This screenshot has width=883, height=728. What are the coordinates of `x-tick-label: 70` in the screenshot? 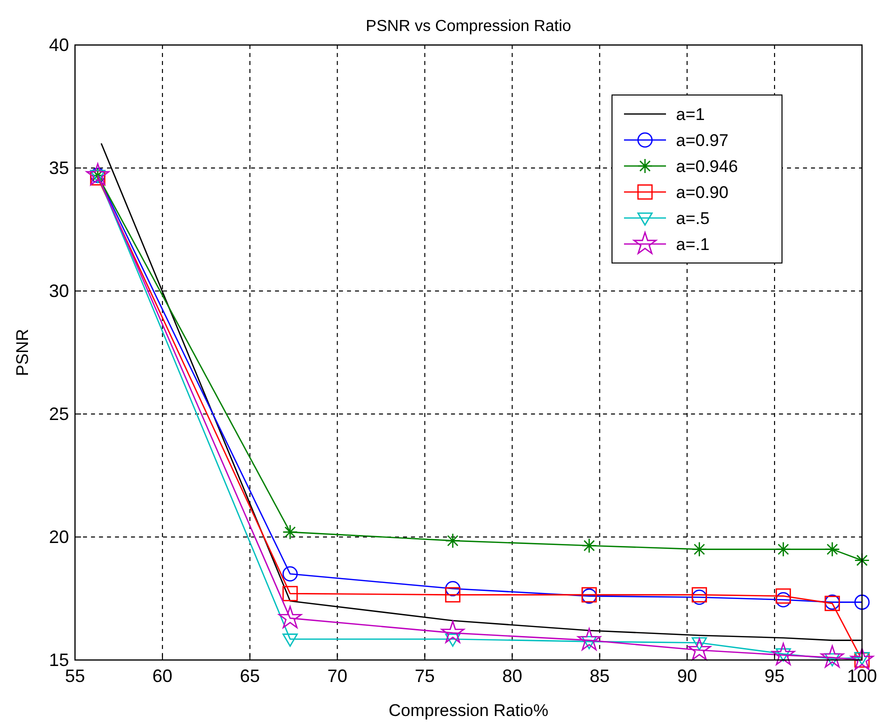 It's located at (337, 676).